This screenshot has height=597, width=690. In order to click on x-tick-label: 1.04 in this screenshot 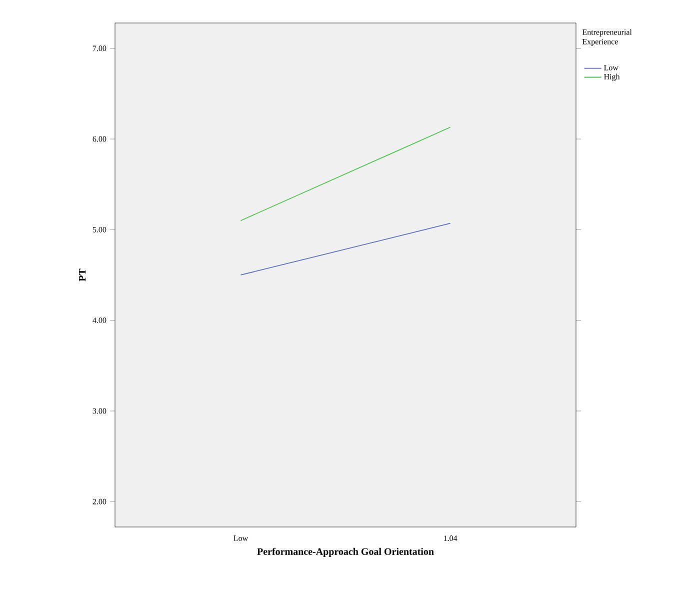, I will do `click(451, 538)`.